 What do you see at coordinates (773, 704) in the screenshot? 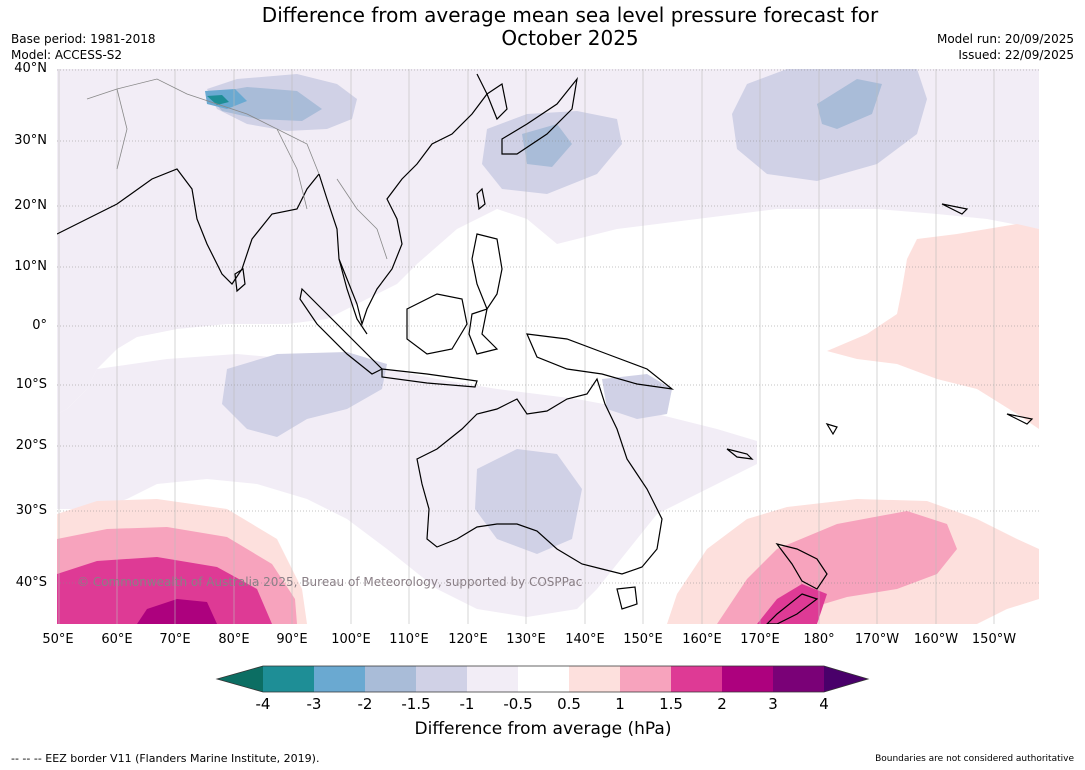
I see `colorbar-tick-label: 3` at bounding box center [773, 704].